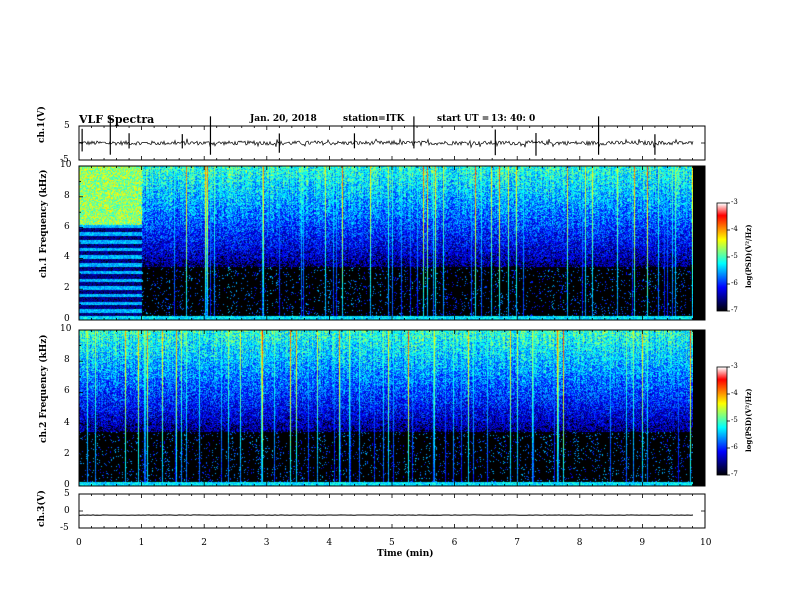  Describe the element at coordinates (513, 119) in the screenshot. I see `header-start-time: 13: 40: 0` at that location.